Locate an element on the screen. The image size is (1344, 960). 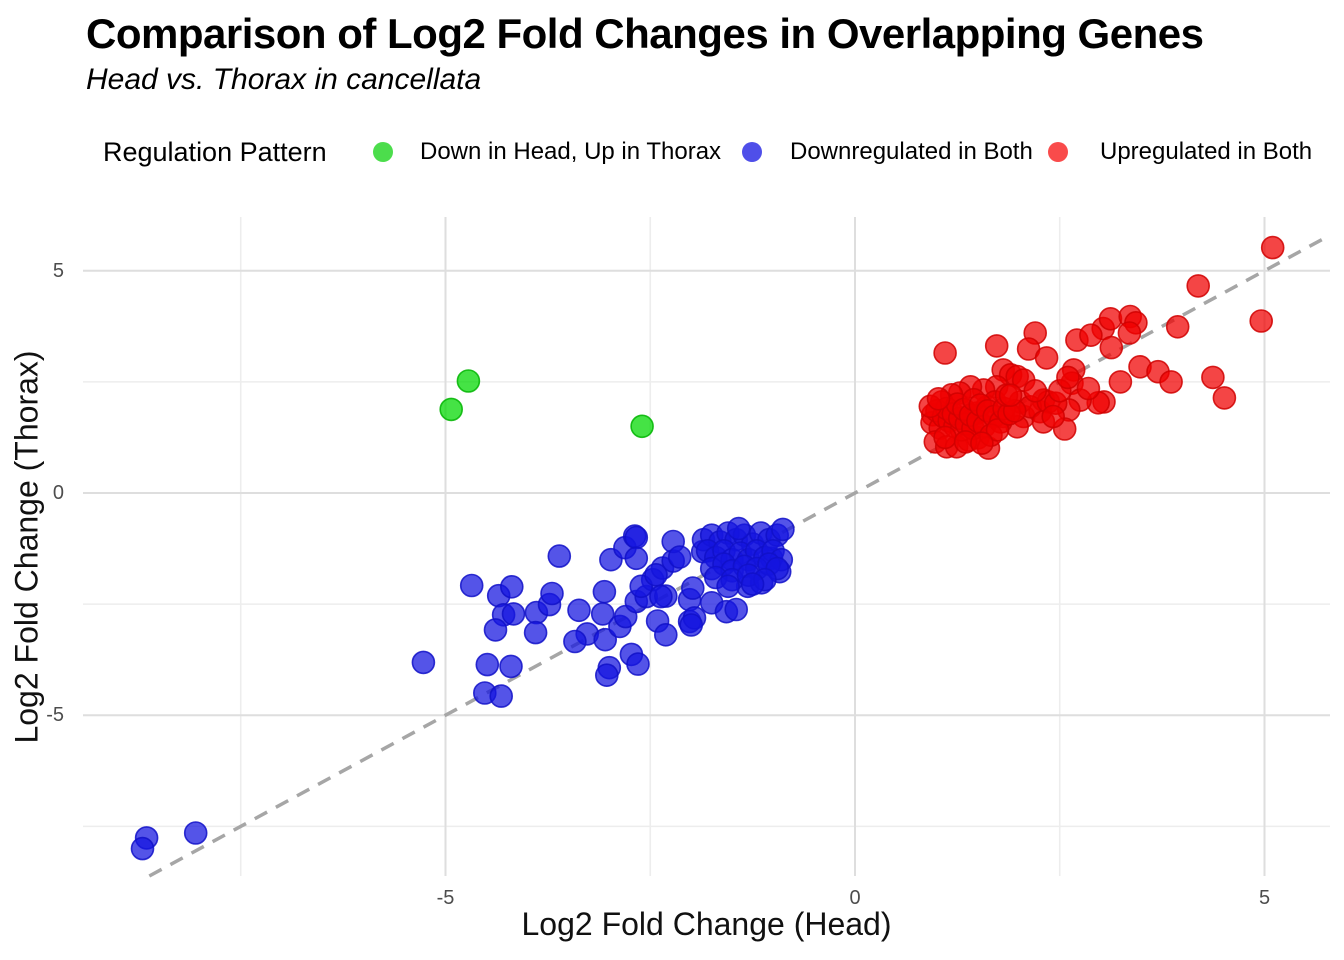
y-tick-label: 5 is located at coordinates (58, 270).